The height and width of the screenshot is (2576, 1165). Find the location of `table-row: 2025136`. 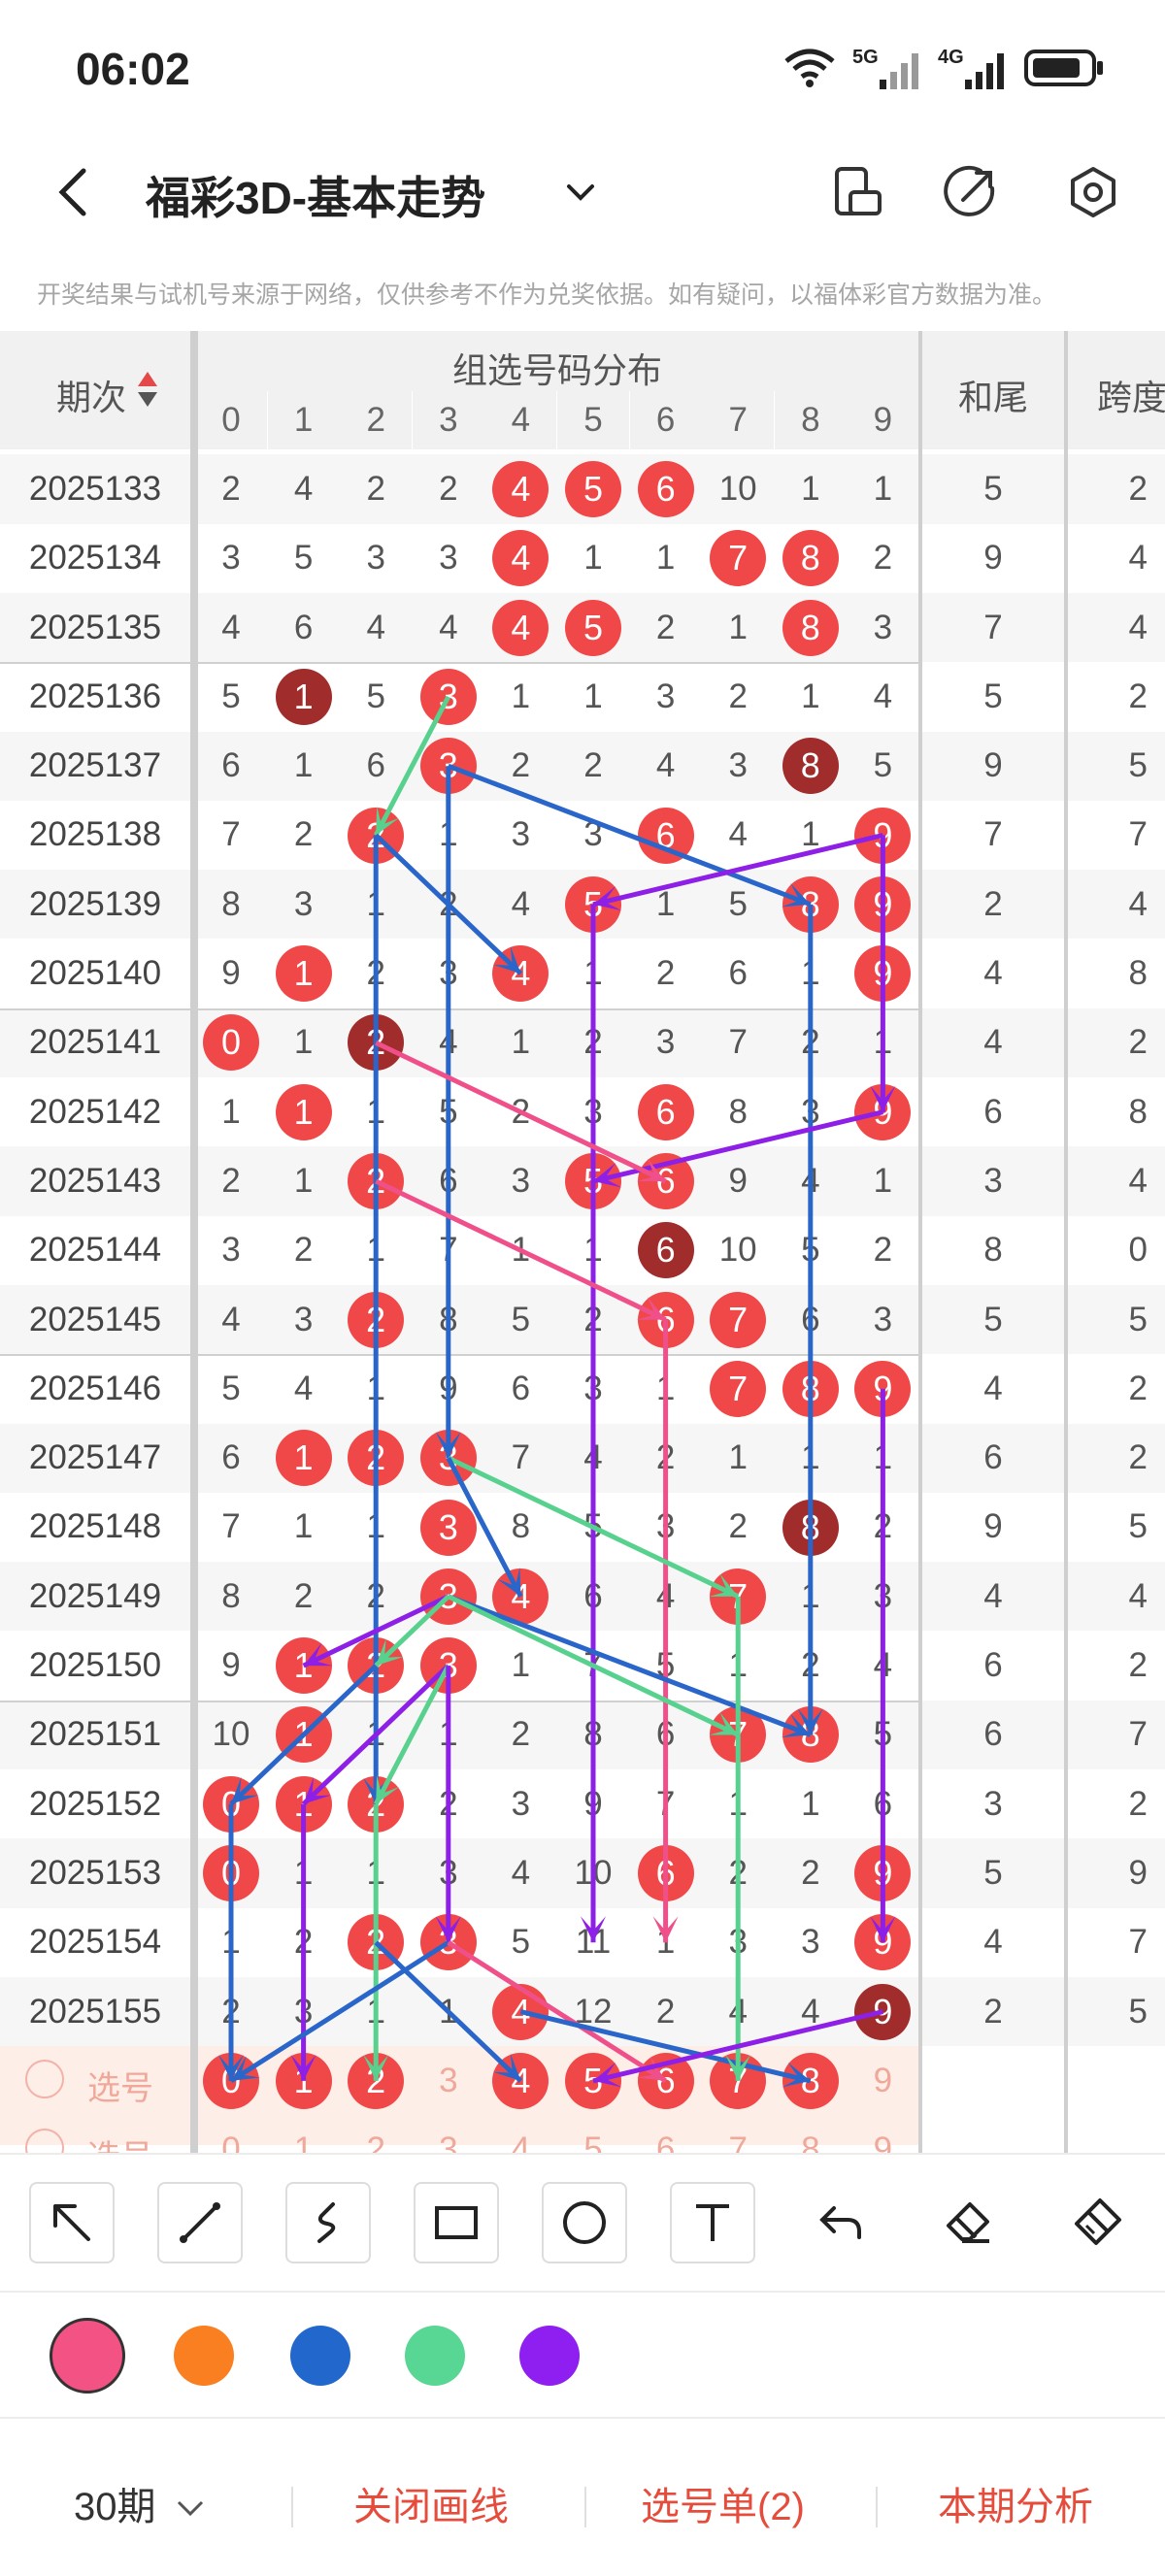

table-row: 2025136 is located at coordinates (582, 696).